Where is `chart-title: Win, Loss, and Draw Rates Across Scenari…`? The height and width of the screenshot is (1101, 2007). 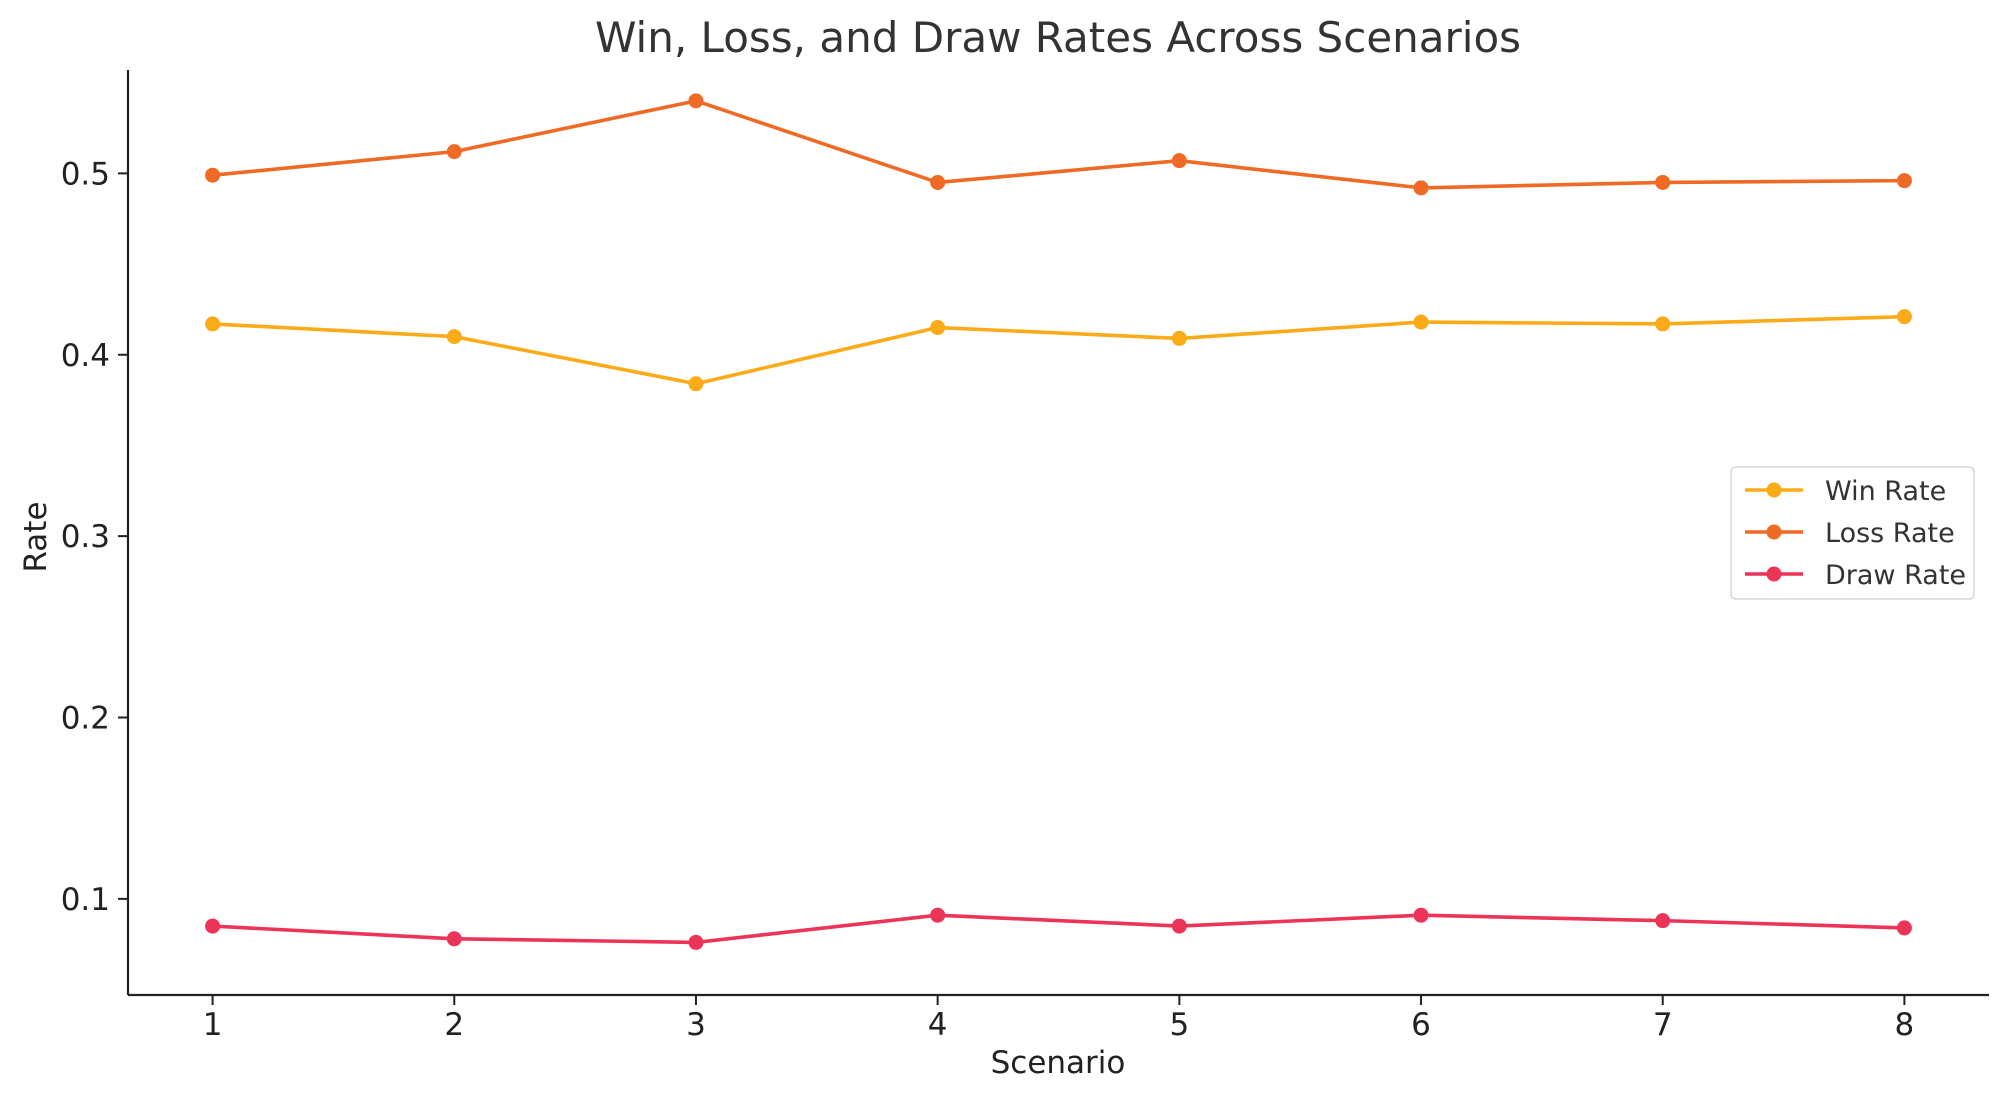 chart-title: Win, Loss, and Draw Rates Across Scenari… is located at coordinates (1058, 37).